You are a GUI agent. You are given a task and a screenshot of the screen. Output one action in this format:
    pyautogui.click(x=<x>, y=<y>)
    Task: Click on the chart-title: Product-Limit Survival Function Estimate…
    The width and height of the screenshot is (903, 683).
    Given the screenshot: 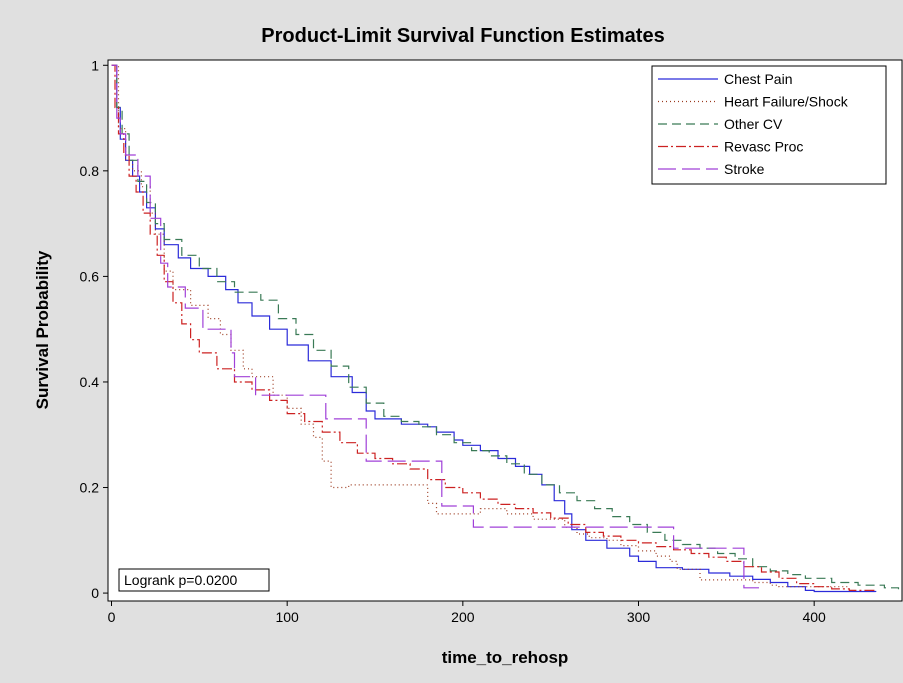 What is the action you would take?
    pyautogui.click(x=462, y=36)
    